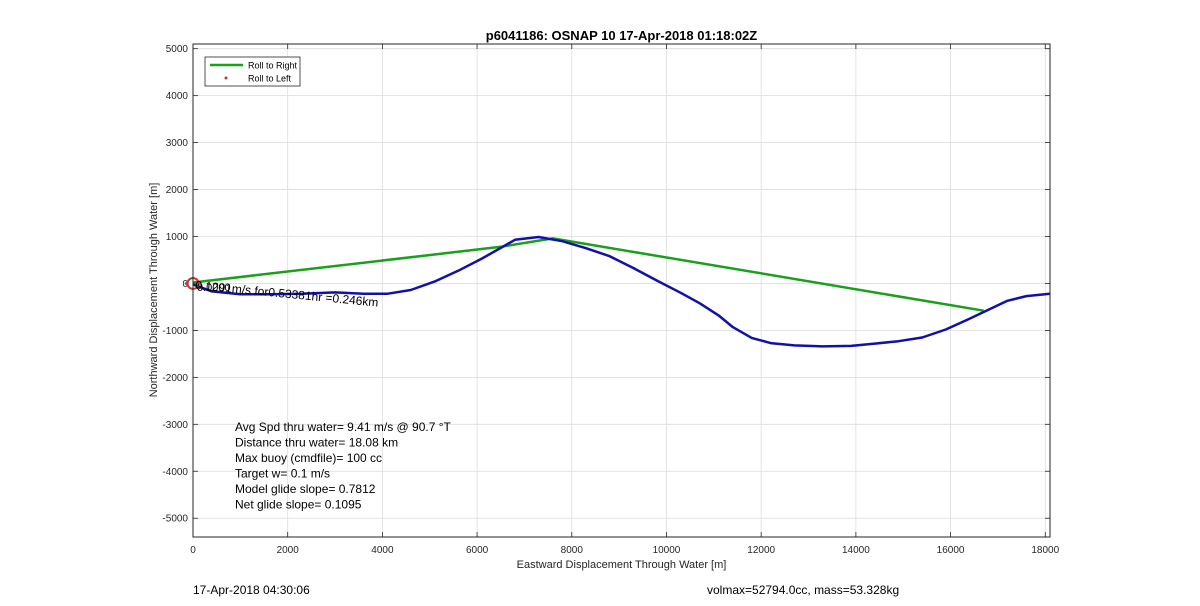  I want to click on stat-line: Max buoy (cmdfile)= 100 cc, so click(308, 458).